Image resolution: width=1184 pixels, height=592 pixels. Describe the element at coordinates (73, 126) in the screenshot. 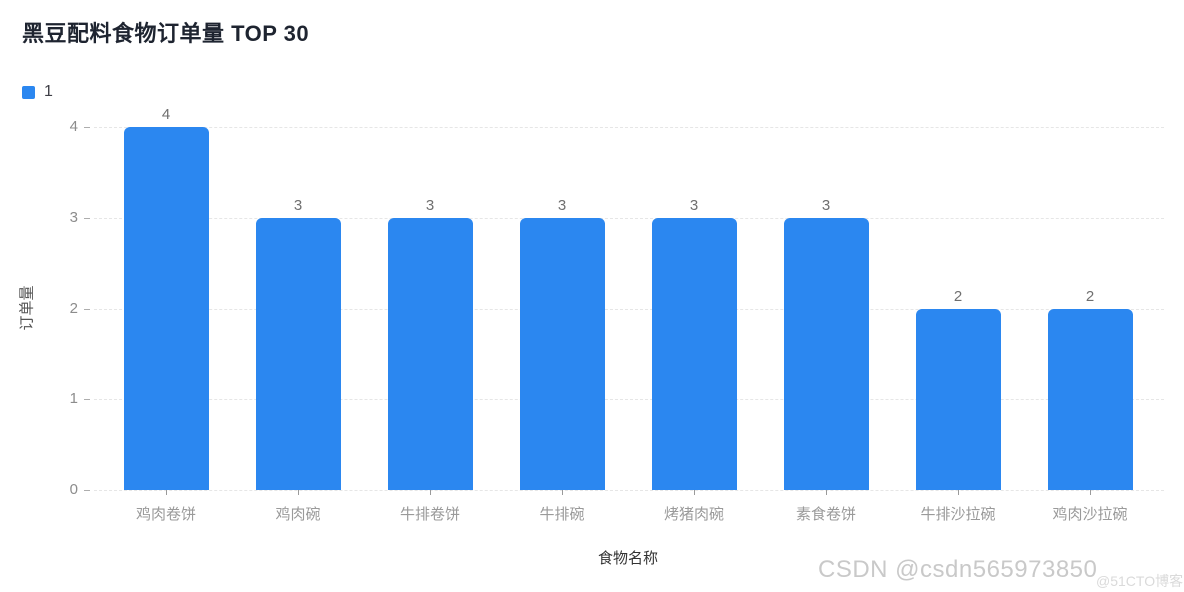

I see `y-axis-tick-label: 4` at that location.